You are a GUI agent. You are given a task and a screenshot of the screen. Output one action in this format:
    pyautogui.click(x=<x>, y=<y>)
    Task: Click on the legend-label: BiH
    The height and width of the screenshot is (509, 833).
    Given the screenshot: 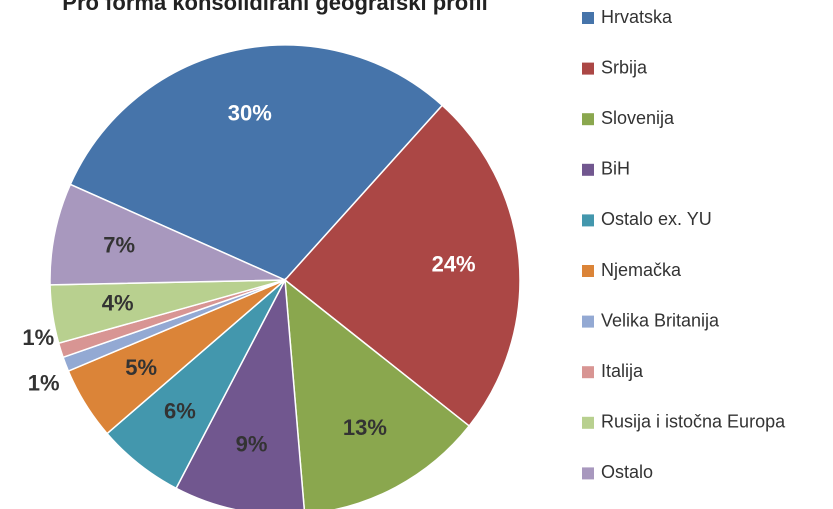 What is the action you would take?
    pyautogui.click(x=615, y=169)
    